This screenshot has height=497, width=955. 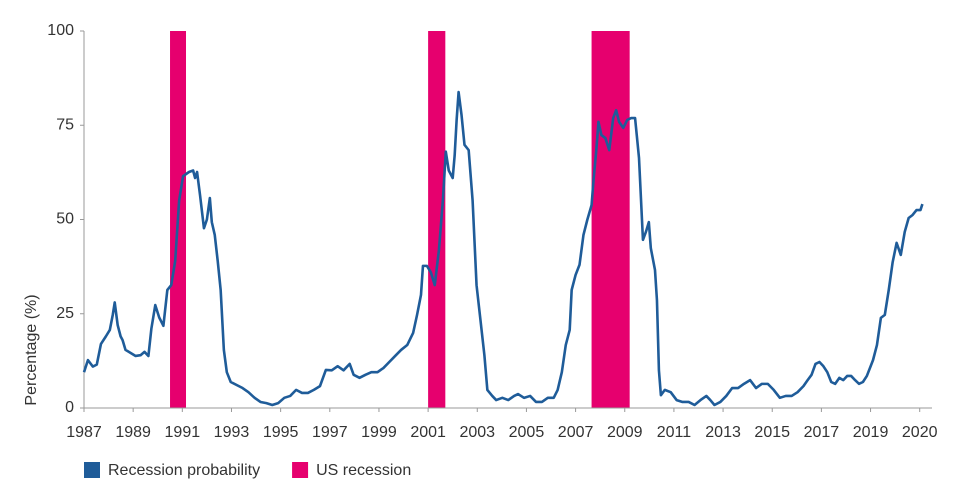 What do you see at coordinates (330, 432) in the screenshot?
I see `x-tick-label: 1997` at bounding box center [330, 432].